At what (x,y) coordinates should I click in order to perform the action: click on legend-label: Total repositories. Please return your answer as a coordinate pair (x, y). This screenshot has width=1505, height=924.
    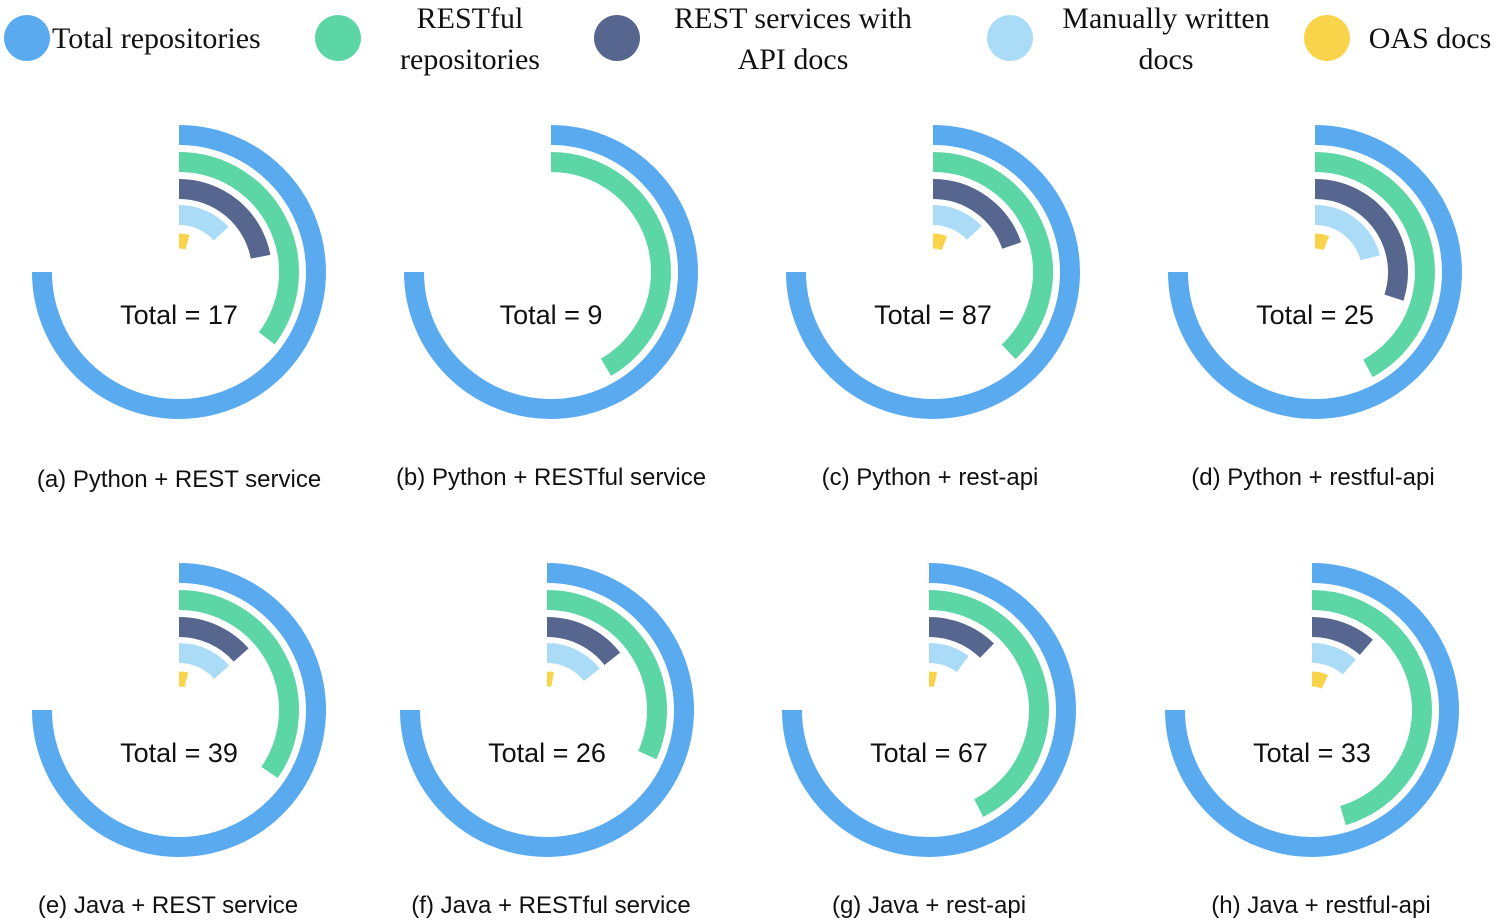
    Looking at the image, I should click on (156, 38).